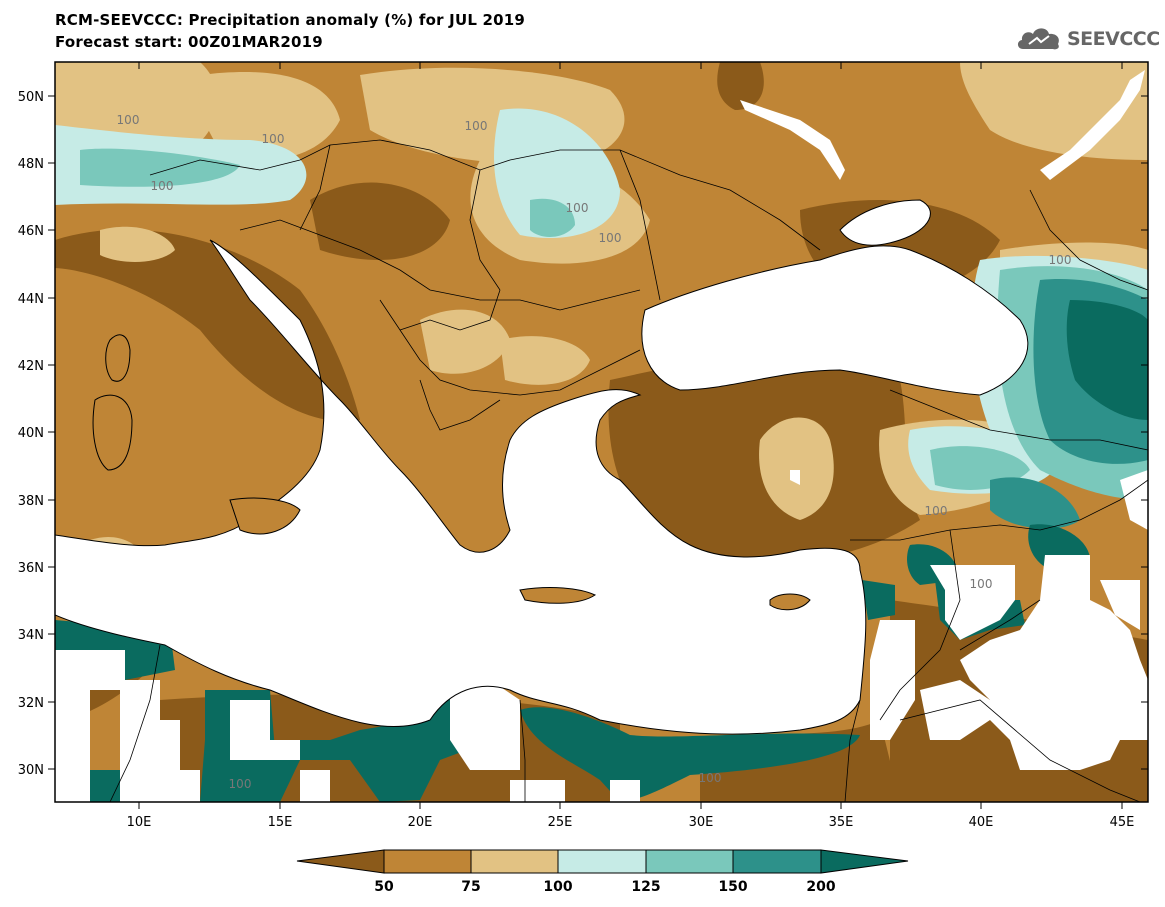 The image size is (1165, 907). Describe the element at coordinates (265, 516) in the screenshot. I see `sicily` at that location.